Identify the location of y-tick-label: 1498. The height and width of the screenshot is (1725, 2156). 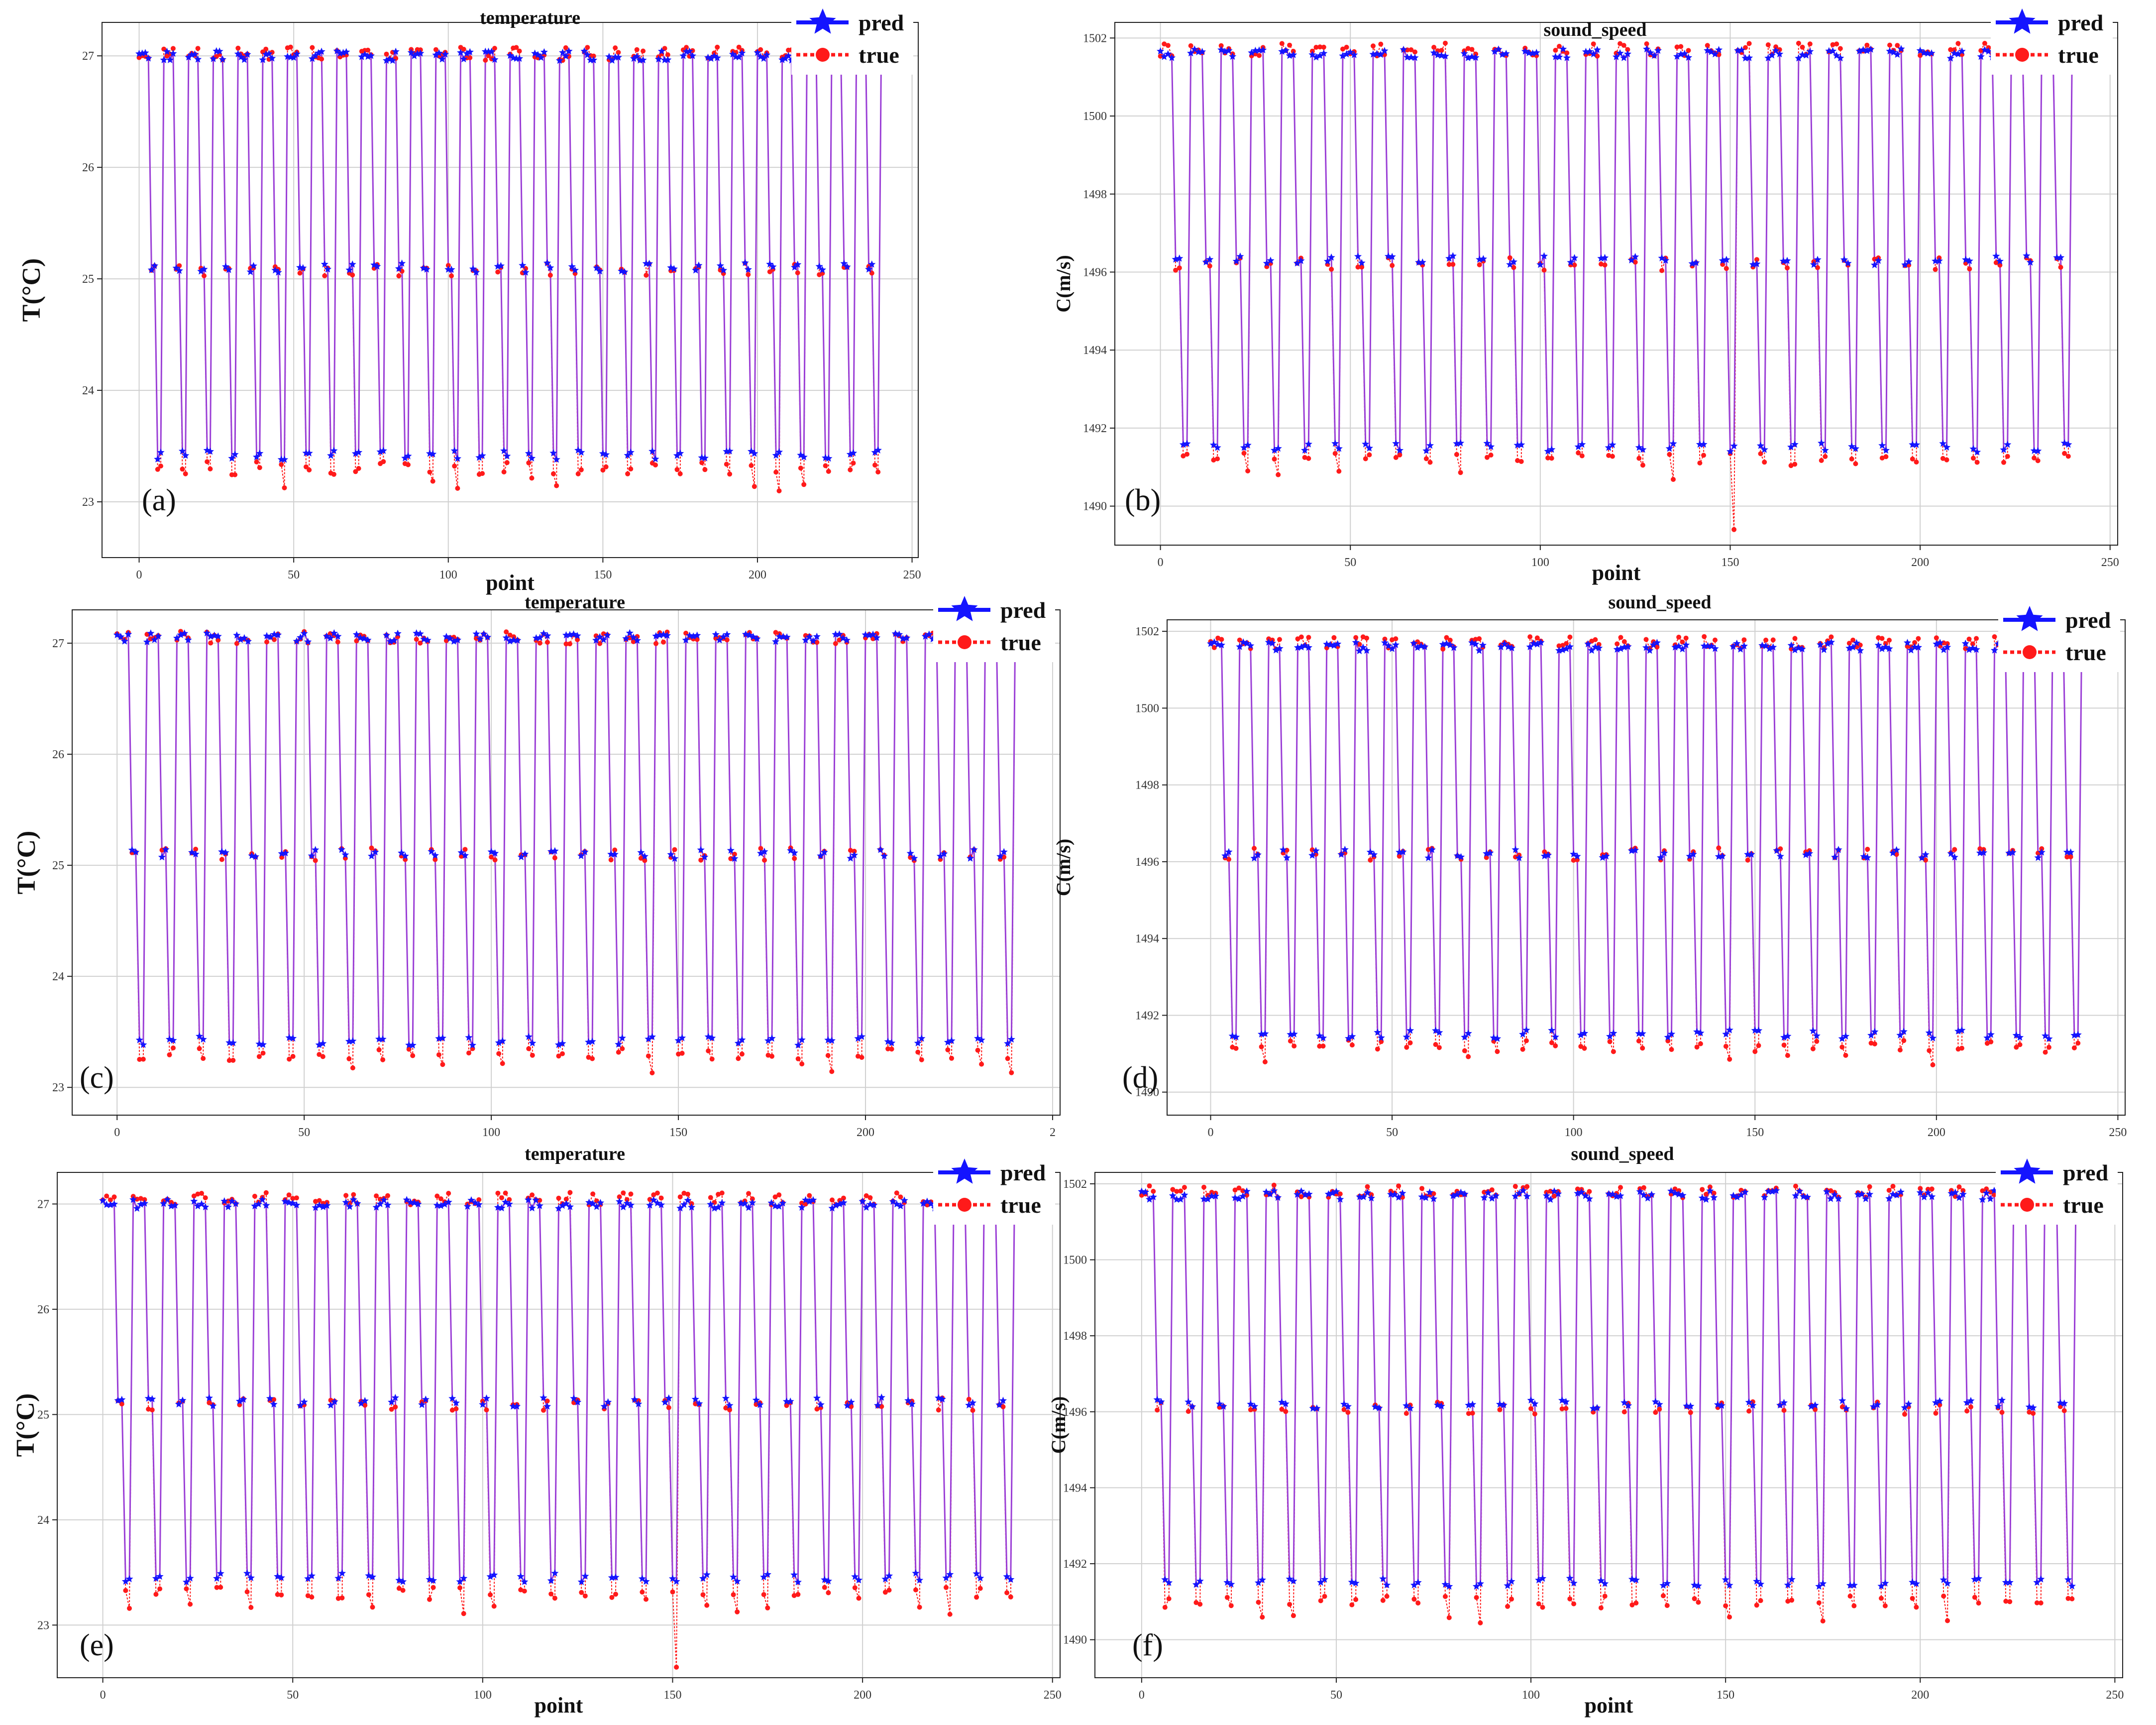
(1075, 1336).